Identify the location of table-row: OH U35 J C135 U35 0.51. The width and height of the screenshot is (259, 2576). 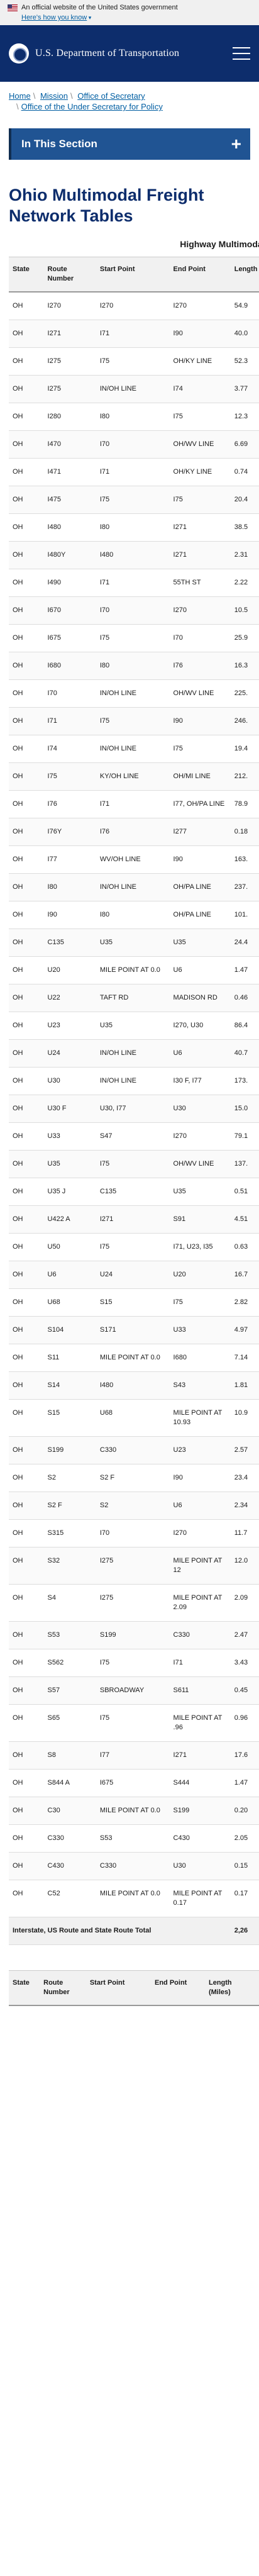
(134, 1192).